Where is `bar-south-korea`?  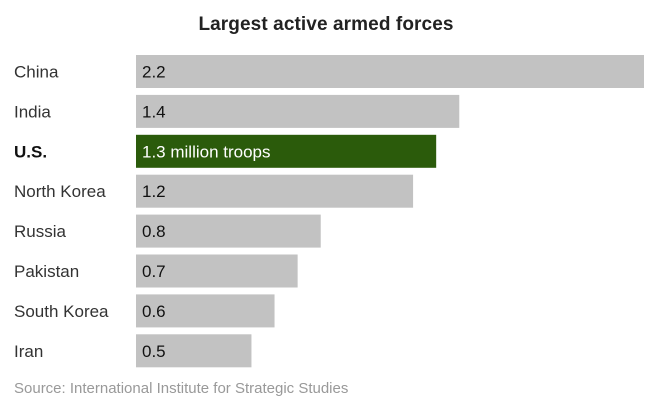 bar-south-korea is located at coordinates (205, 311).